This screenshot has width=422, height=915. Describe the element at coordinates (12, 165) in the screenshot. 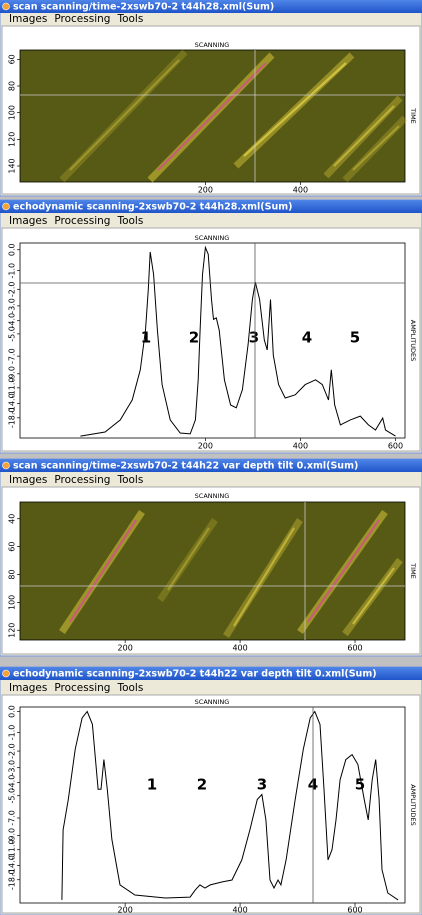

I see `y-tick-label: 140` at that location.